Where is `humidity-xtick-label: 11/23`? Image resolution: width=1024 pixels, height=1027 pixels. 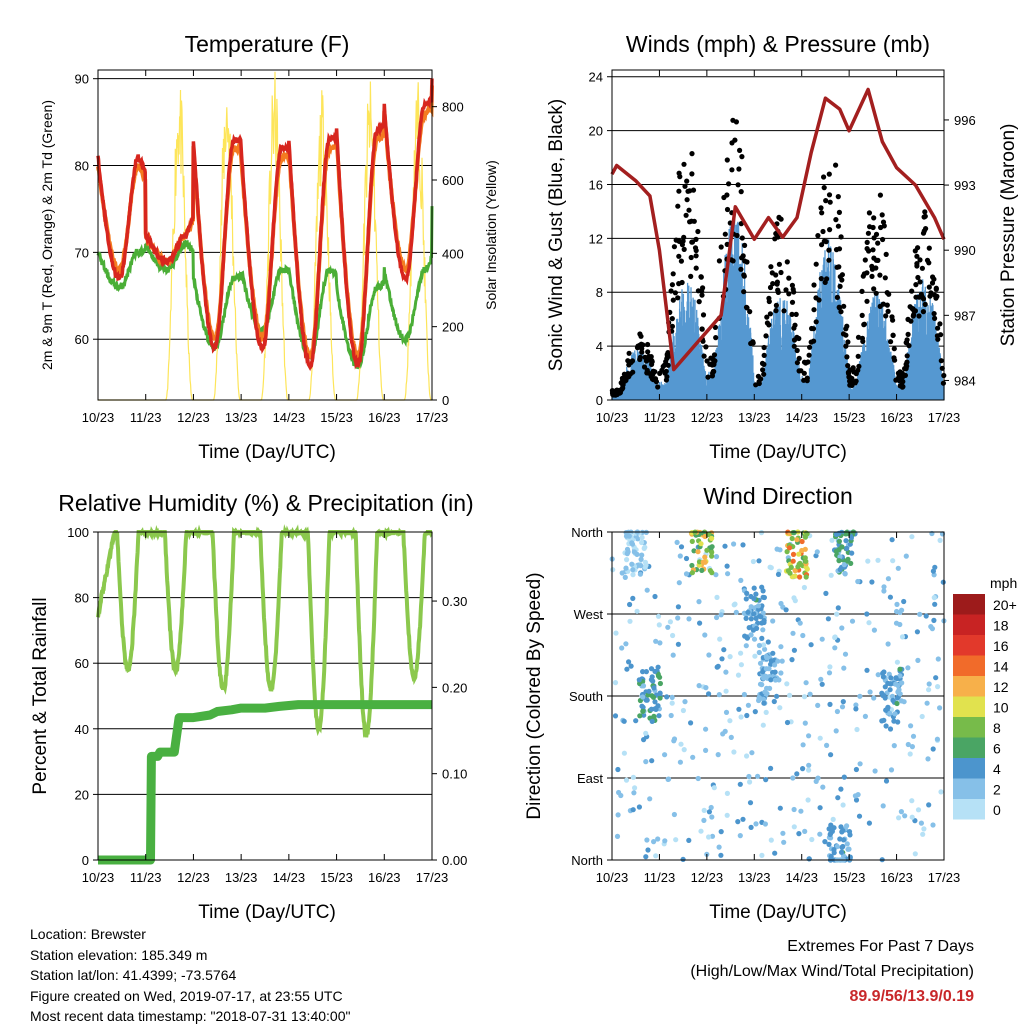
humidity-xtick-label: 11/23 is located at coordinates (146, 877).